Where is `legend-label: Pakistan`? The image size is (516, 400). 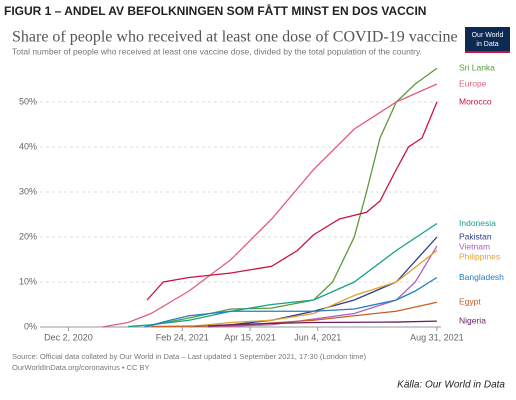
legend-label: Pakistan is located at coordinates (475, 236).